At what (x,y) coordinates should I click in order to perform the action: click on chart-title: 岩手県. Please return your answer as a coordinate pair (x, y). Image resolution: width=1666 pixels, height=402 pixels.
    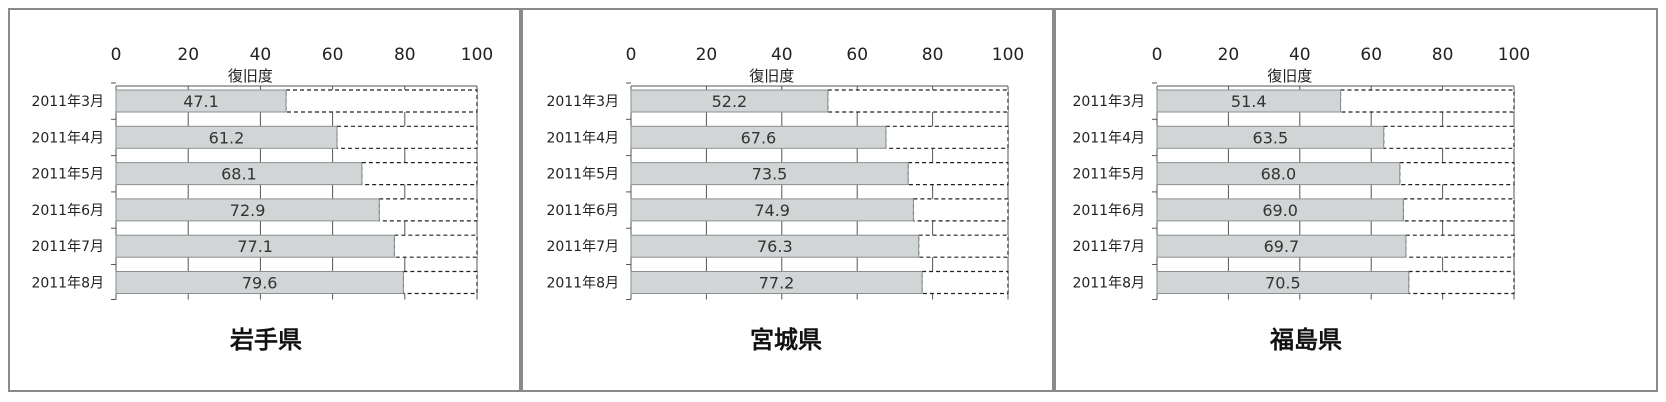
    Looking at the image, I should click on (265, 340).